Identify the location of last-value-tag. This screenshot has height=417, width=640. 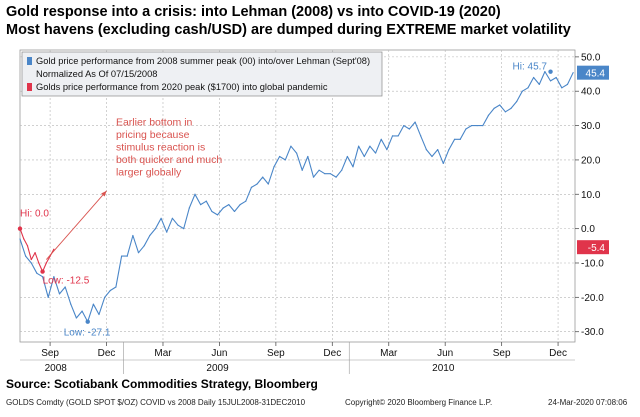
(593, 247).